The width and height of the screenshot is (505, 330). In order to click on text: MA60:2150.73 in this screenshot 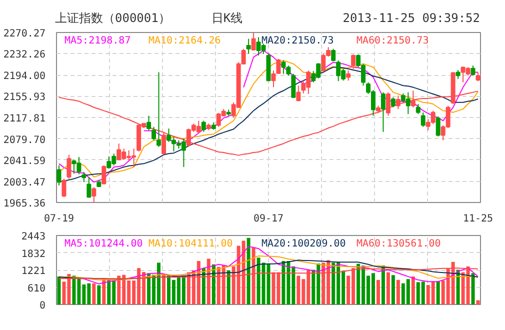, I will do `click(392, 41)`.